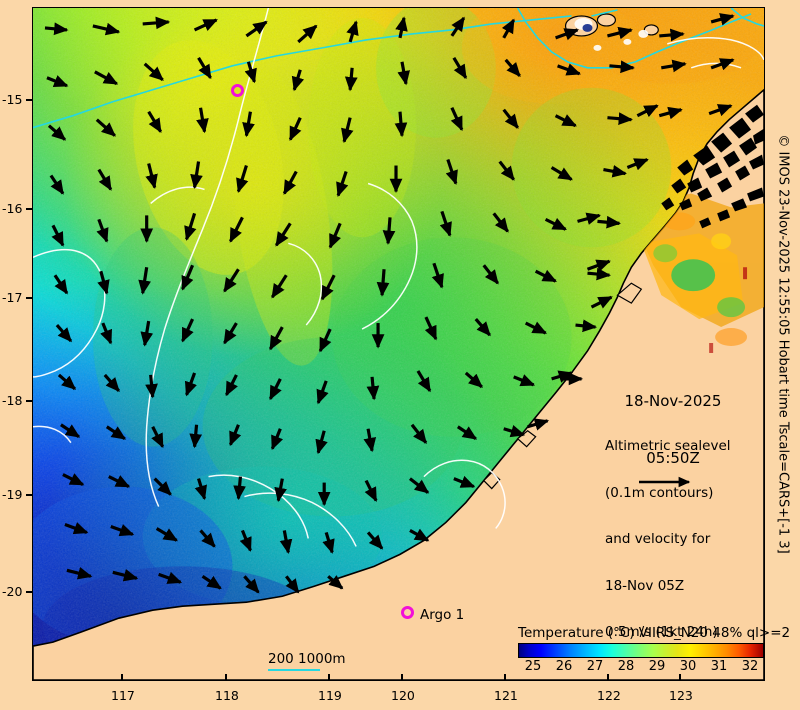  Describe the element at coordinates (750, 666) in the screenshot. I see `colorbar-tick: 32` at that location.